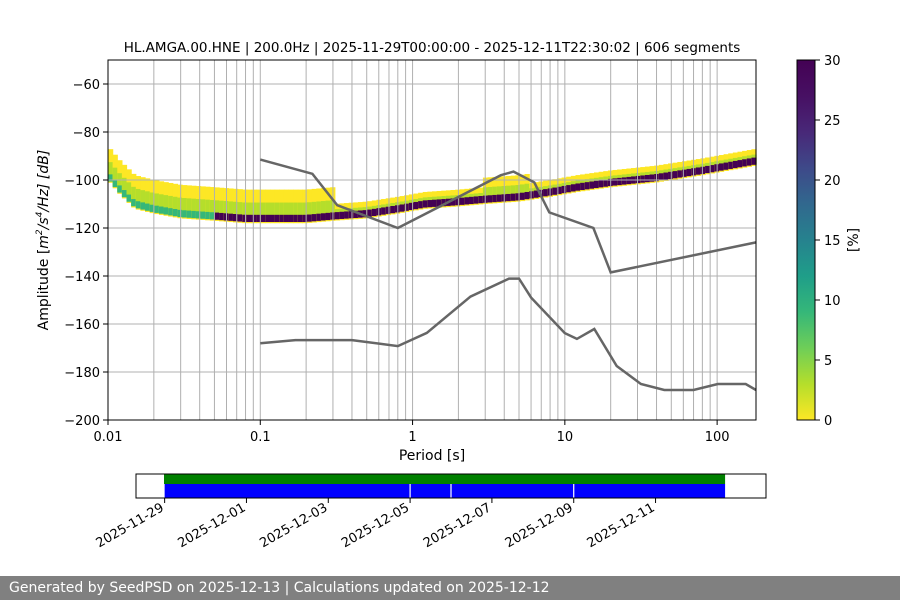 The image size is (900, 600). I want to click on x-tick-label: 0.01, so click(108, 437).